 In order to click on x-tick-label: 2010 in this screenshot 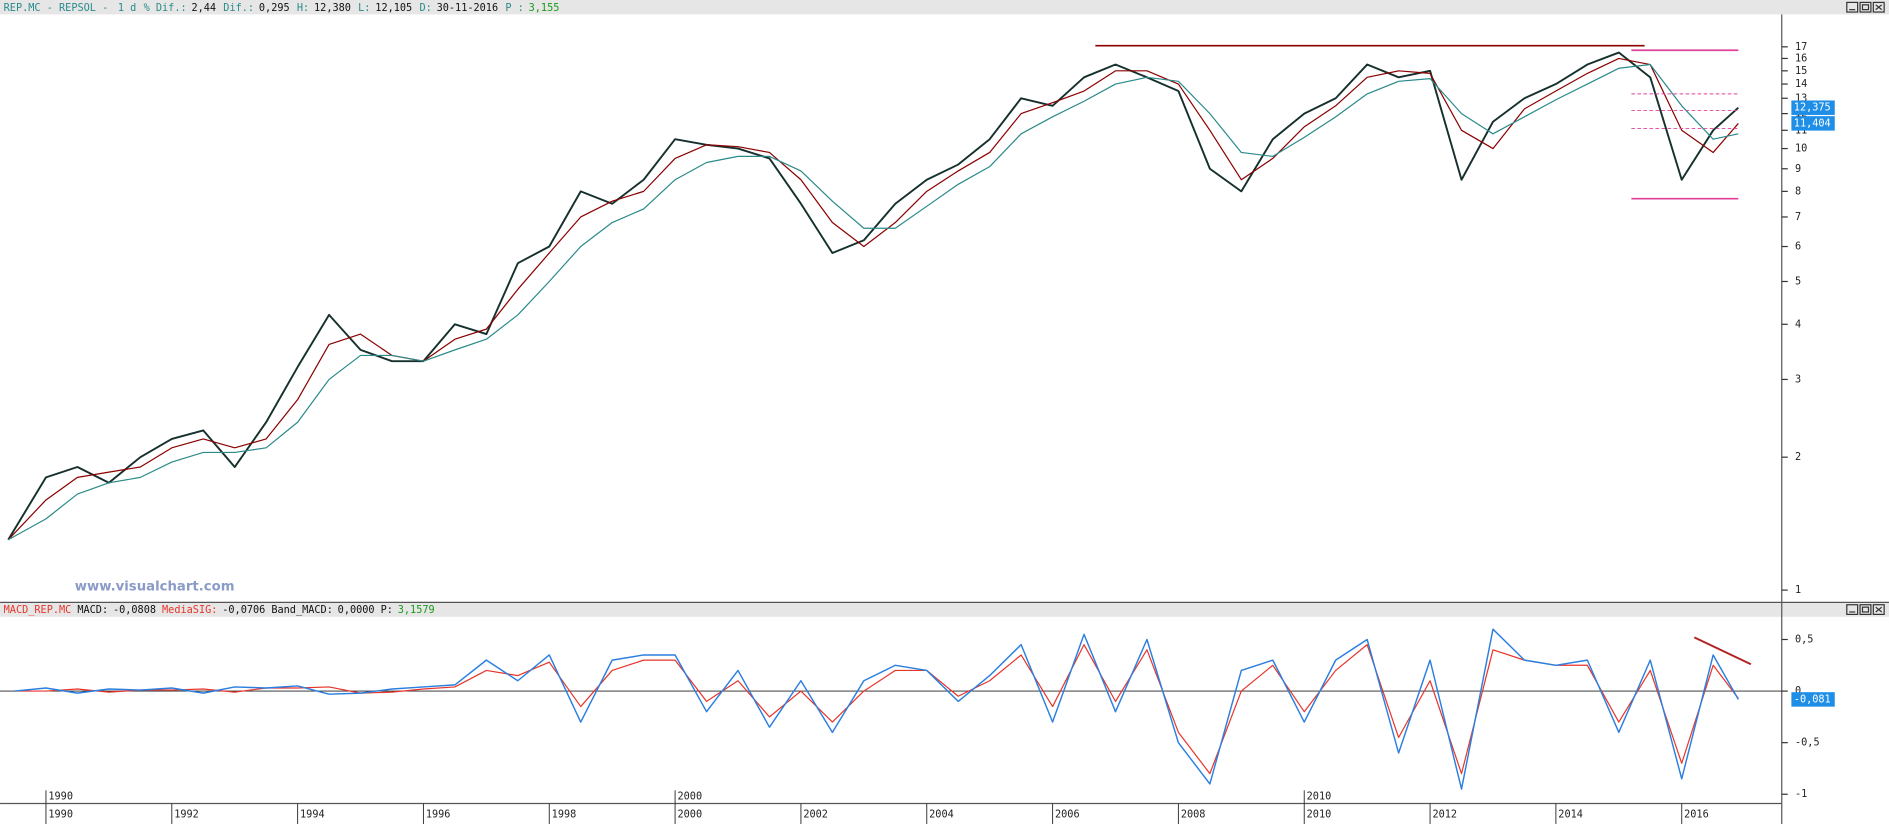, I will do `click(1319, 814)`.